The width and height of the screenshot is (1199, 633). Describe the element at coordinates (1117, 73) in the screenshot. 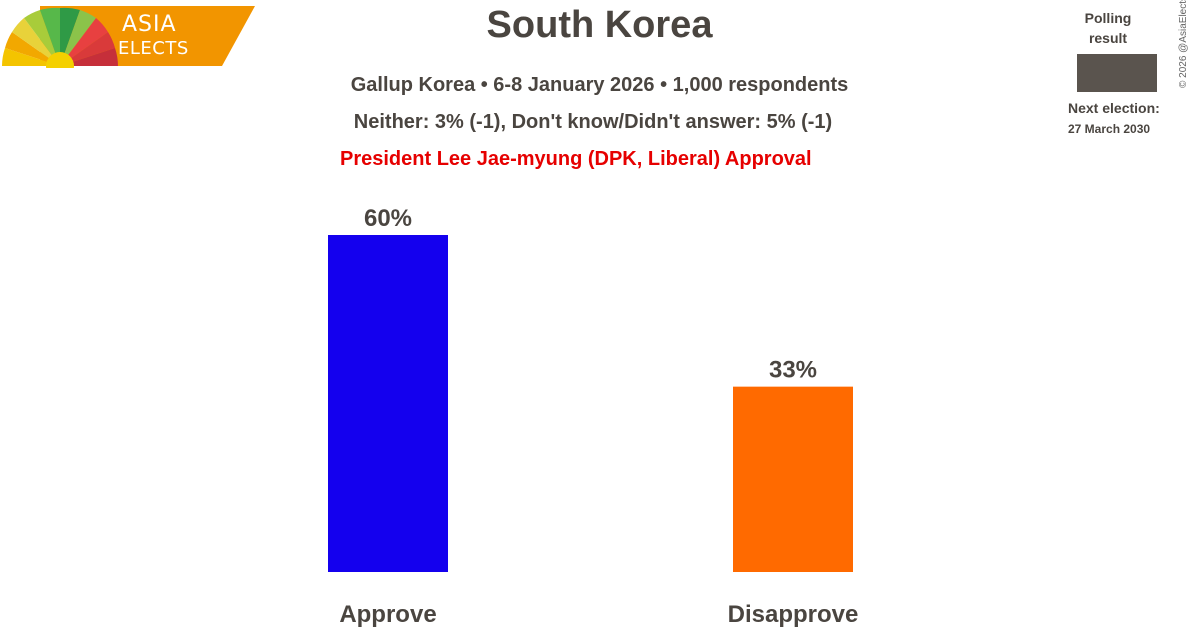

I see `legend-swatch` at that location.